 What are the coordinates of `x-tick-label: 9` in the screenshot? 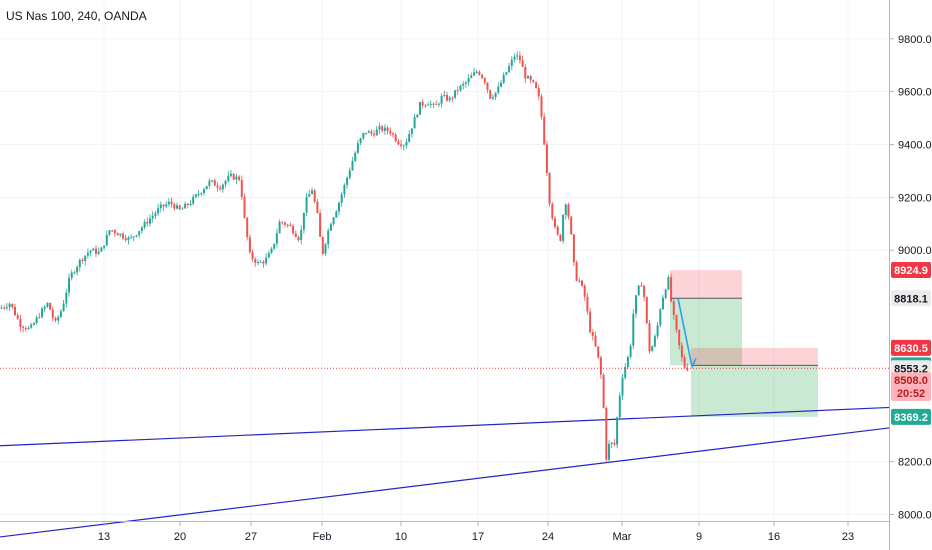 It's located at (699, 537).